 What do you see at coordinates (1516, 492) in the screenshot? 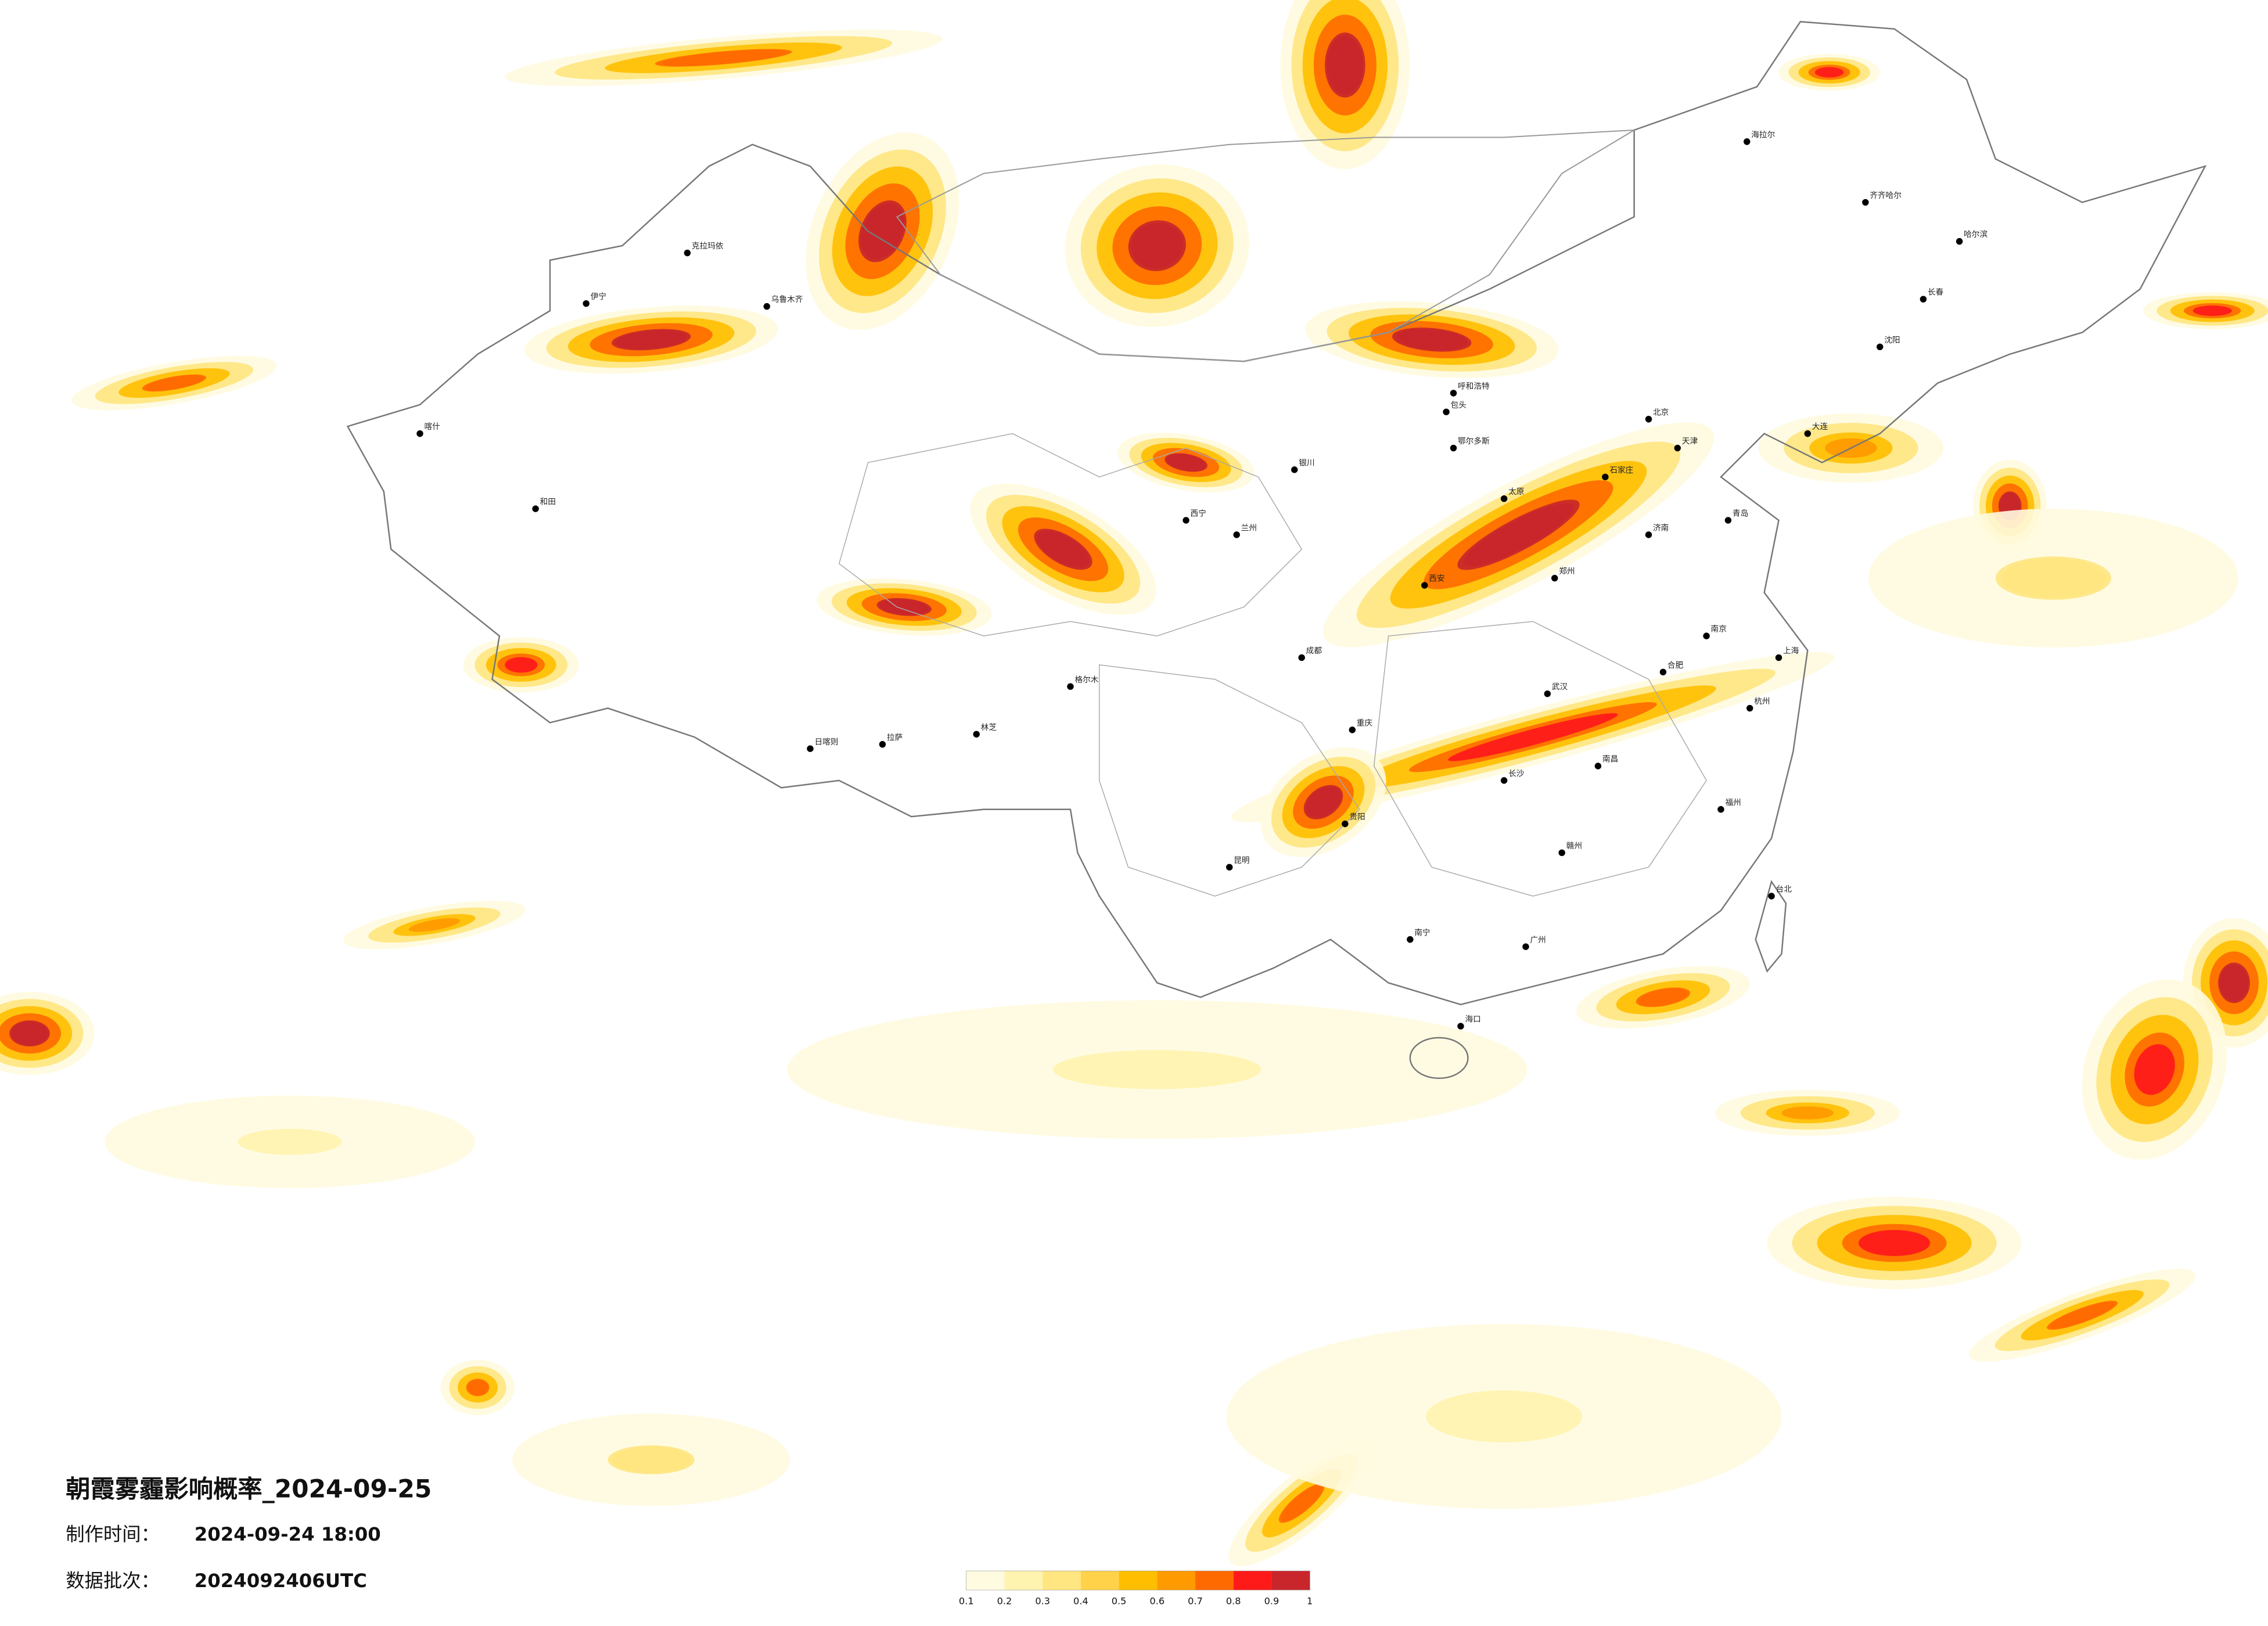
I see `city-label: 太原` at bounding box center [1516, 492].